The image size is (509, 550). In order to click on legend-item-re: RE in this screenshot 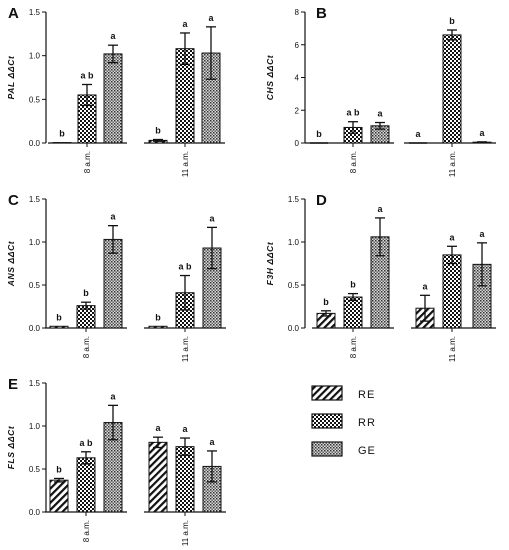, I will do `click(343, 393)`.